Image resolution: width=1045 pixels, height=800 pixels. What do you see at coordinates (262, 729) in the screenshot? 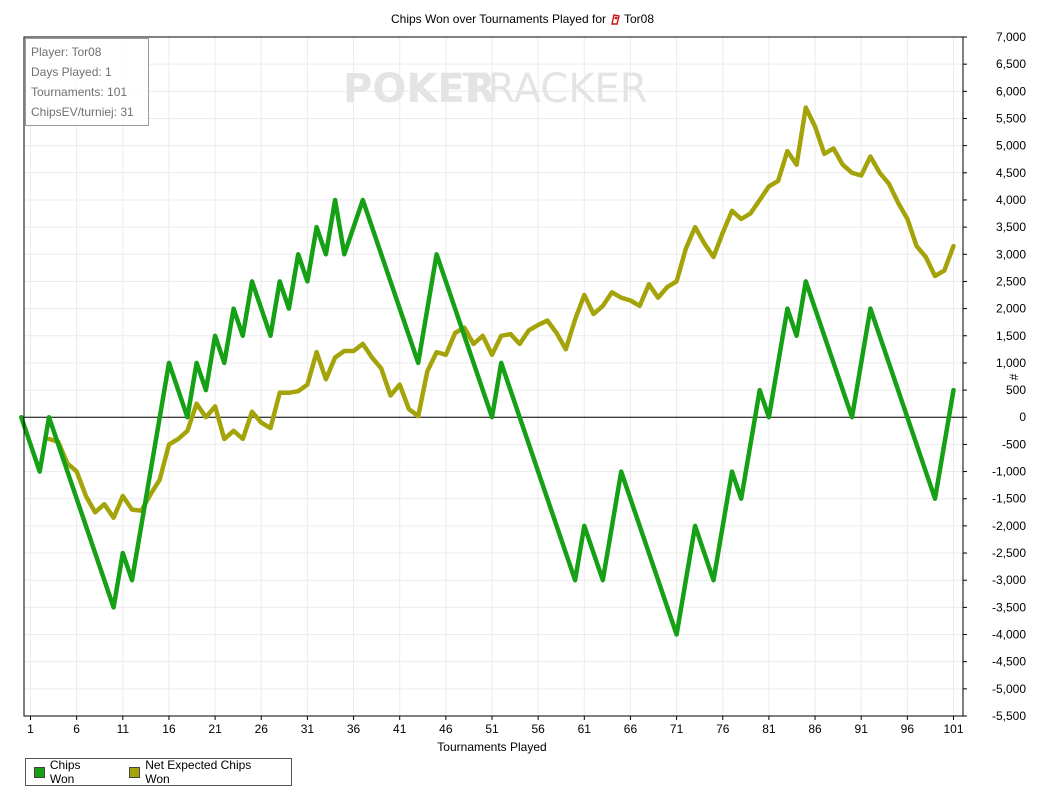
I see `x-tick-label: 26` at bounding box center [262, 729].